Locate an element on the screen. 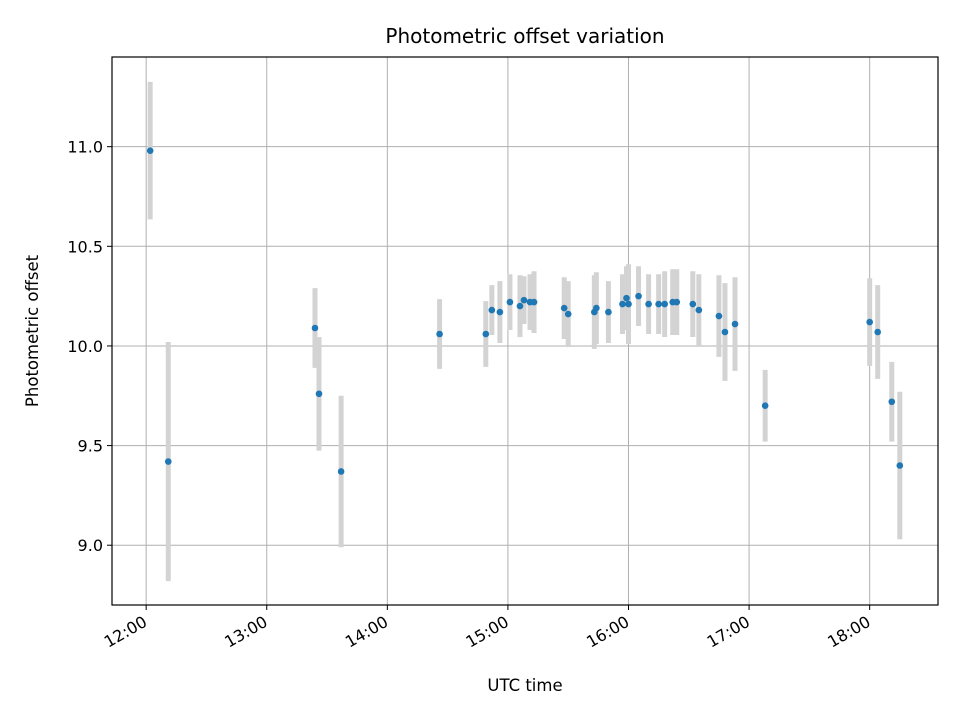 This screenshot has width=960, height=720. y-tick-label: 9.0 is located at coordinates (90, 545).